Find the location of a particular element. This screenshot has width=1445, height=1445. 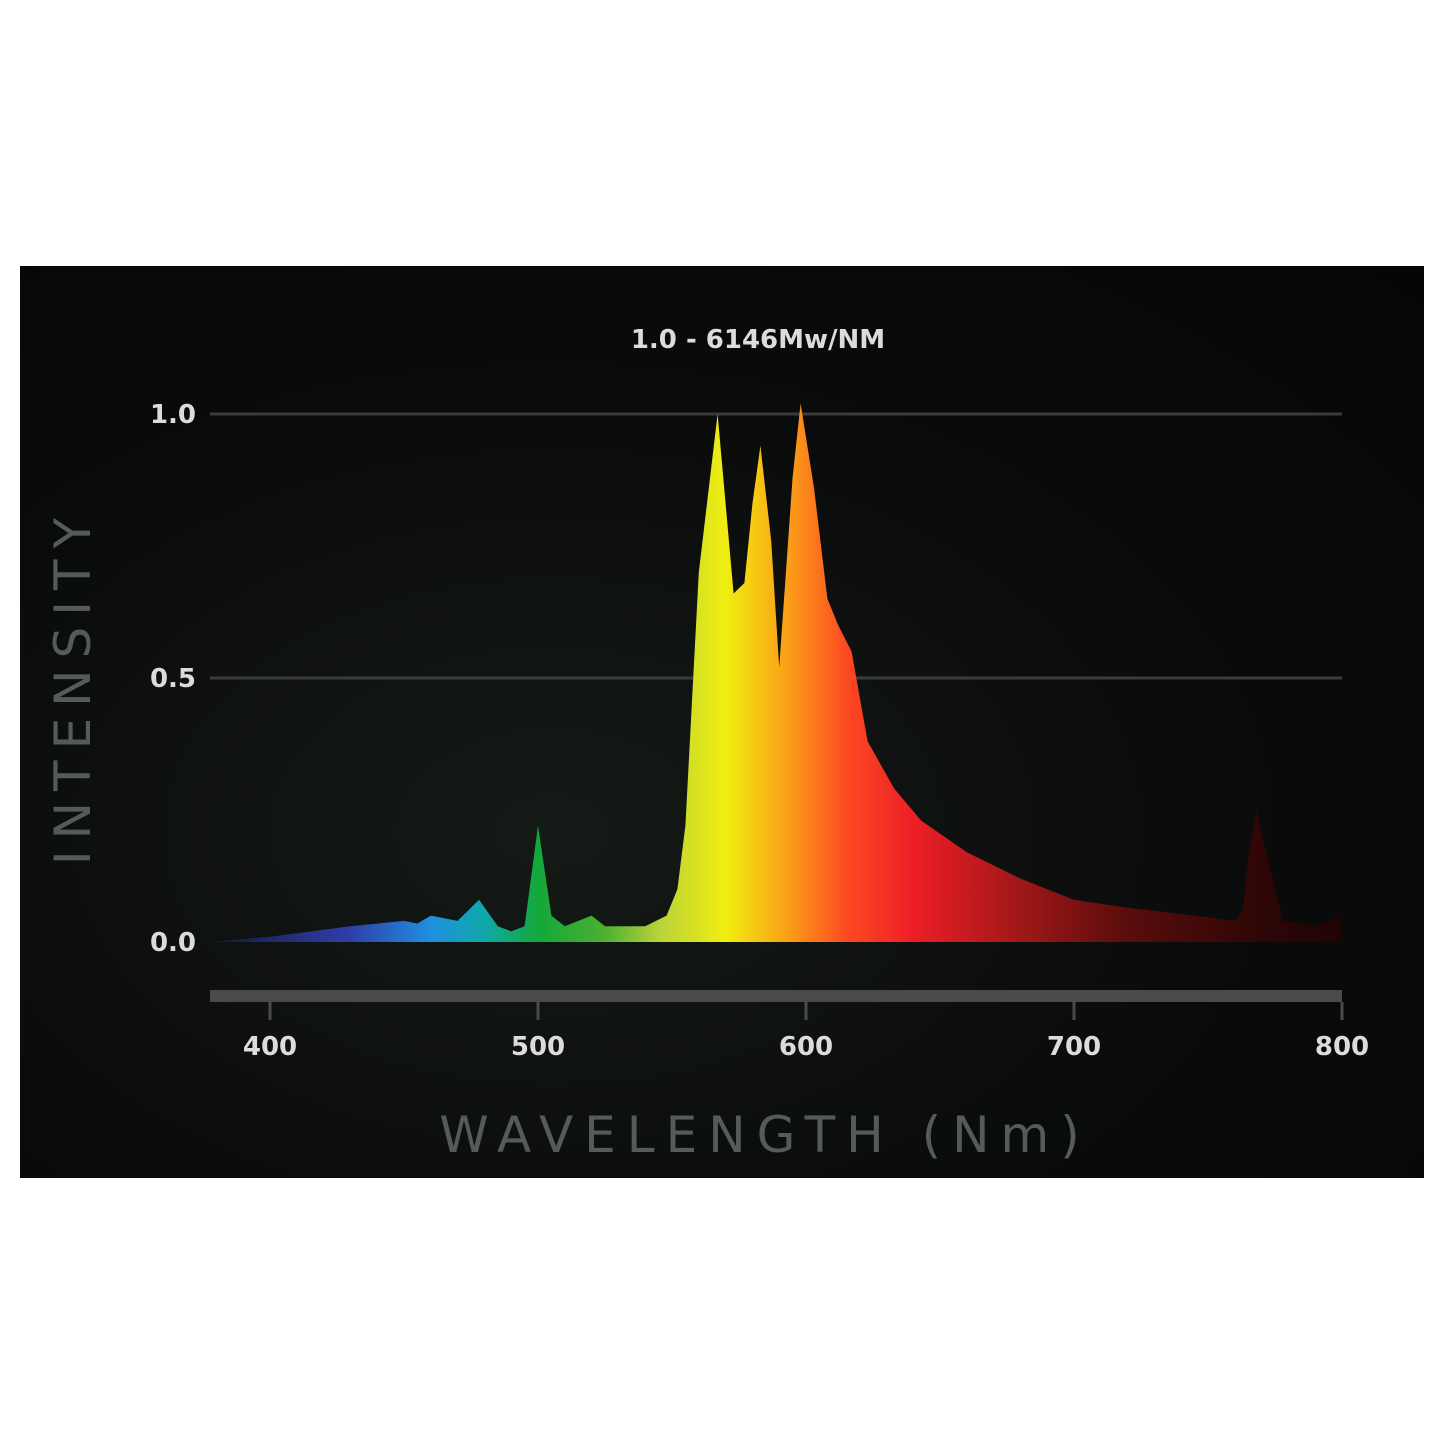

y-tick-labels: 0.0 0.5 1.0 is located at coordinates (173, 679).